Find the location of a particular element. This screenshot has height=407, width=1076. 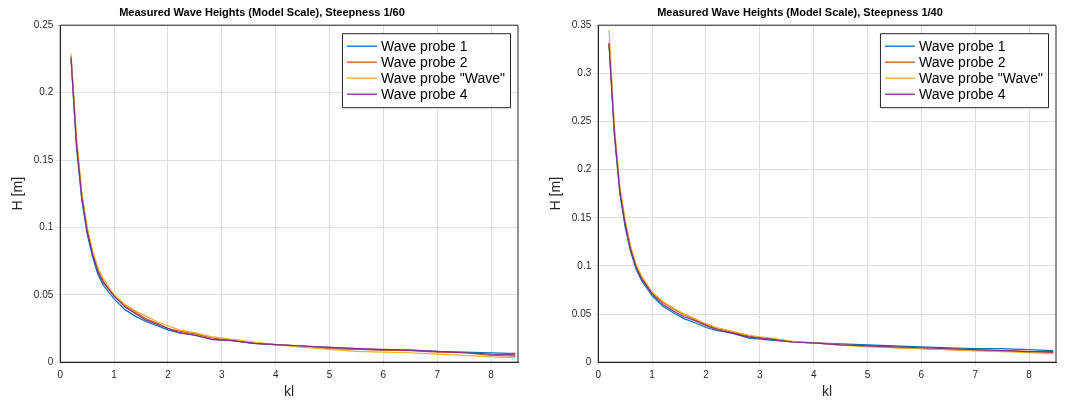

chart-title: Measured Wave Heights (Model Scale), Steepness 1/40 is located at coordinates (800, 11).